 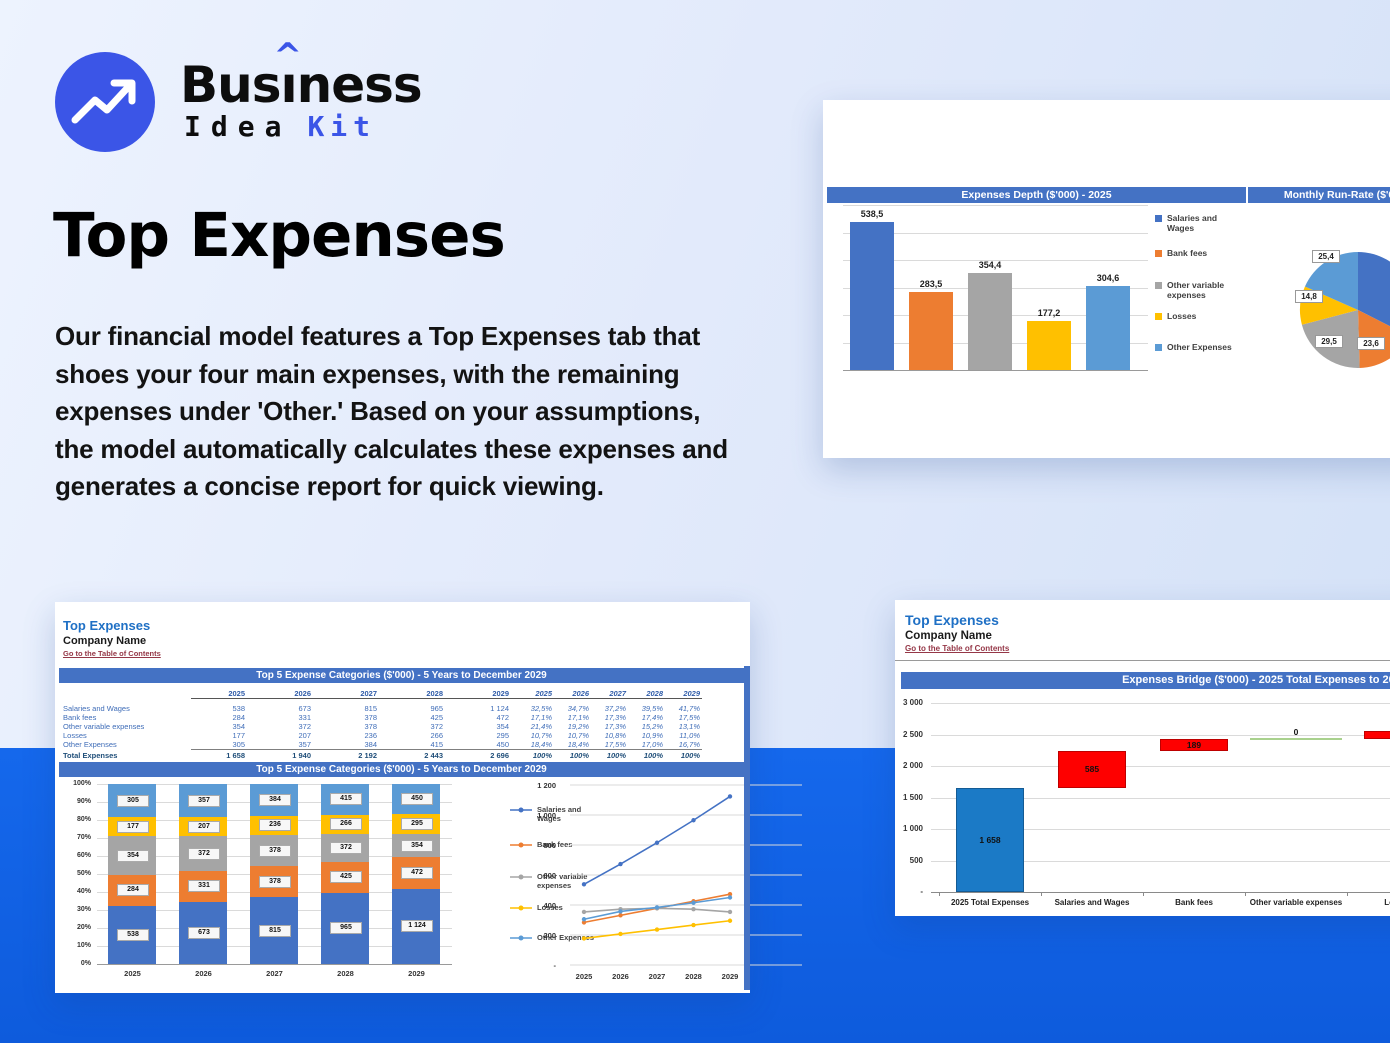 I want to click on brand-kit: Kit, so click(x=342, y=126).